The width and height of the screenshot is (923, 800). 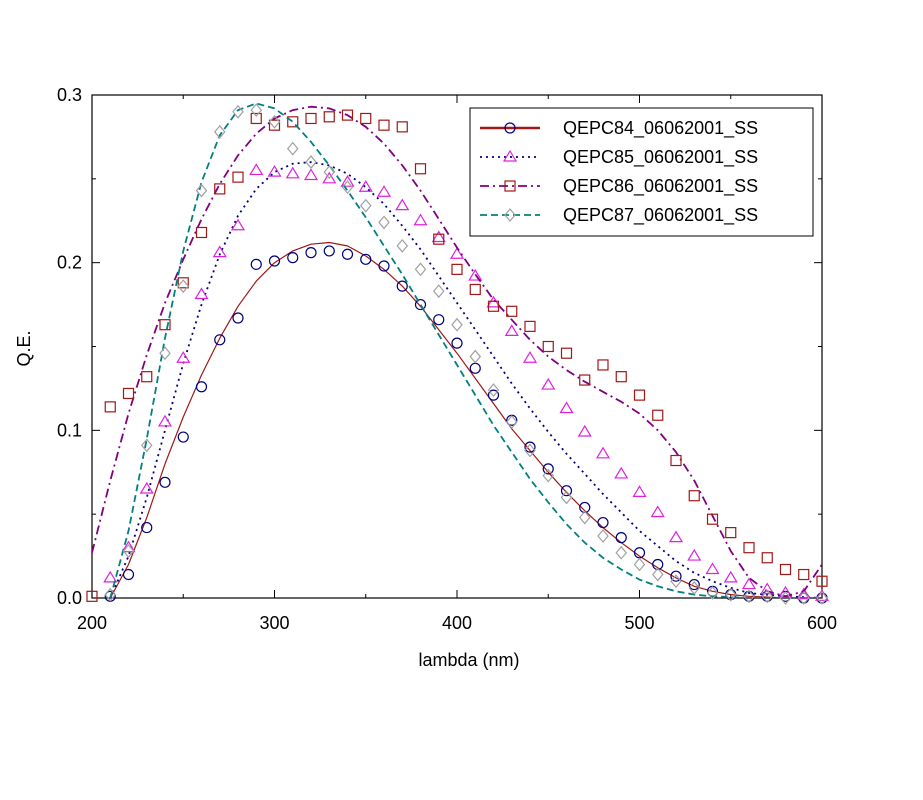 What do you see at coordinates (660, 128) in the screenshot?
I see `legend-label-1: QEPC84_06062001_SS` at bounding box center [660, 128].